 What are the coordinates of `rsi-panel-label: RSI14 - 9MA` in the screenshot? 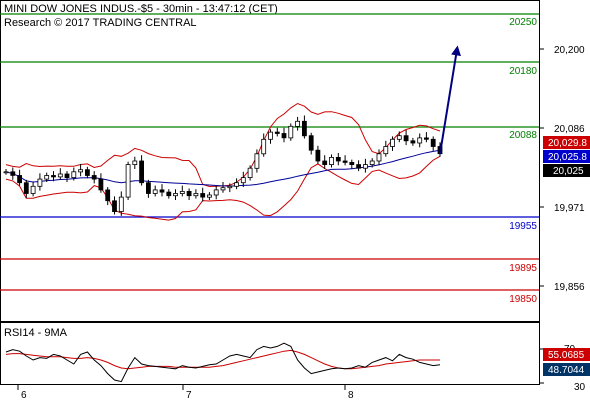 It's located at (36, 333).